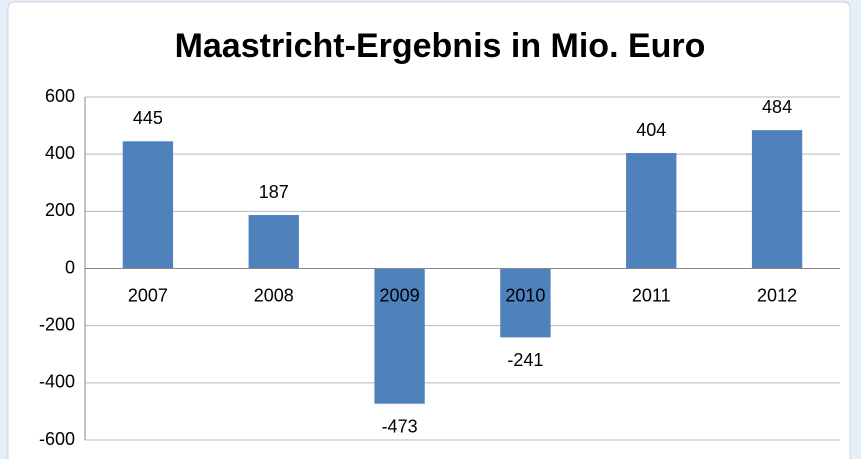 The image size is (861, 459). Describe the element at coordinates (651, 295) in the screenshot. I see `x-tick-label: 2011` at that location.